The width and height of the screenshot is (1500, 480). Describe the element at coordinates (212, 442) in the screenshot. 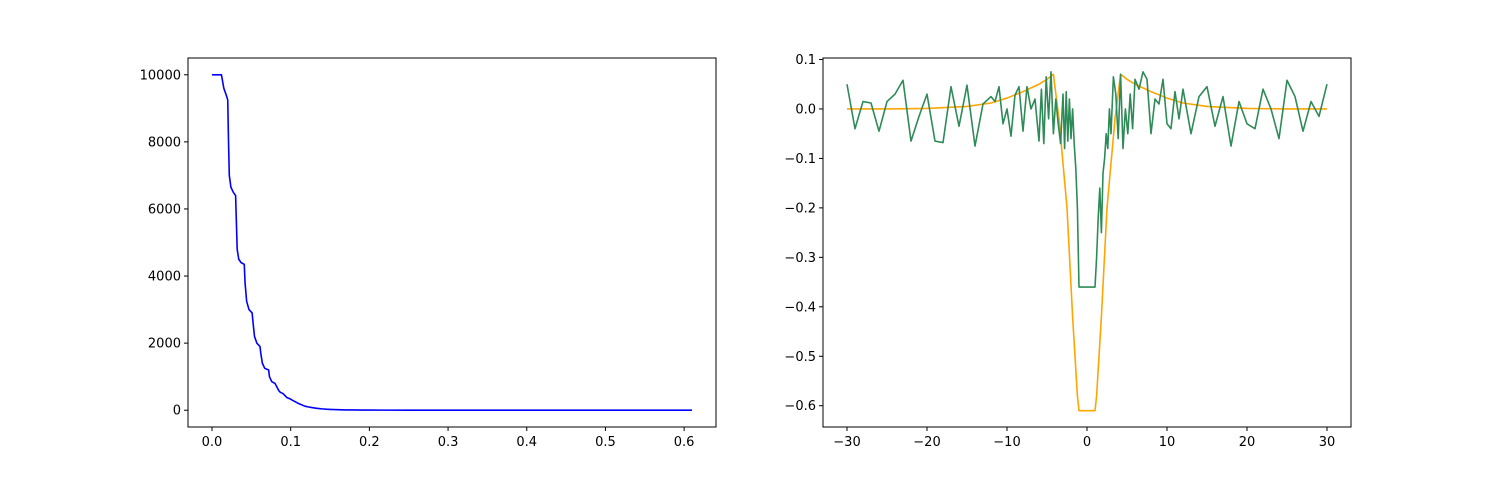

I see `left-x-tick-label: 0.0` at that location.